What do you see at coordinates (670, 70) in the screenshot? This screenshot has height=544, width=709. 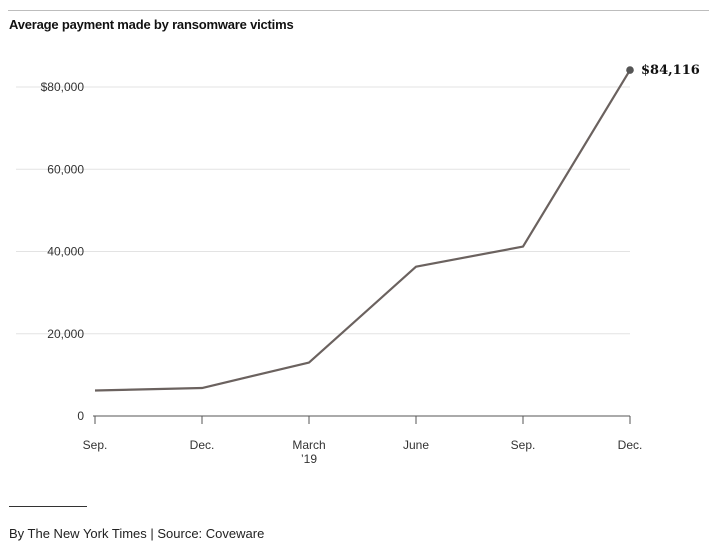 I see `endpoint-label: $84,116` at bounding box center [670, 70].